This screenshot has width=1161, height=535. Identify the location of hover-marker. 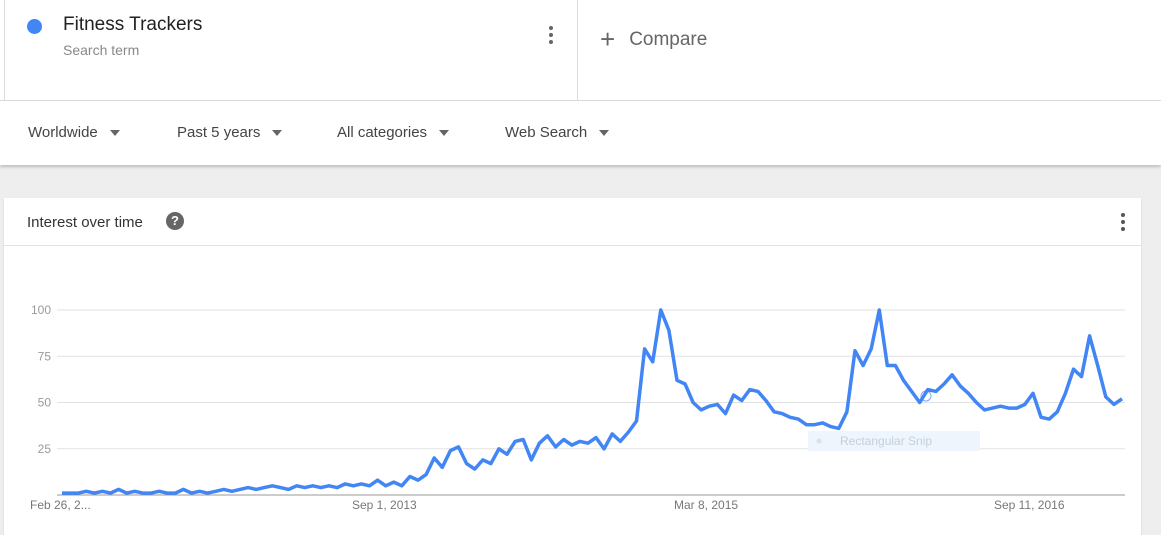
(926, 396).